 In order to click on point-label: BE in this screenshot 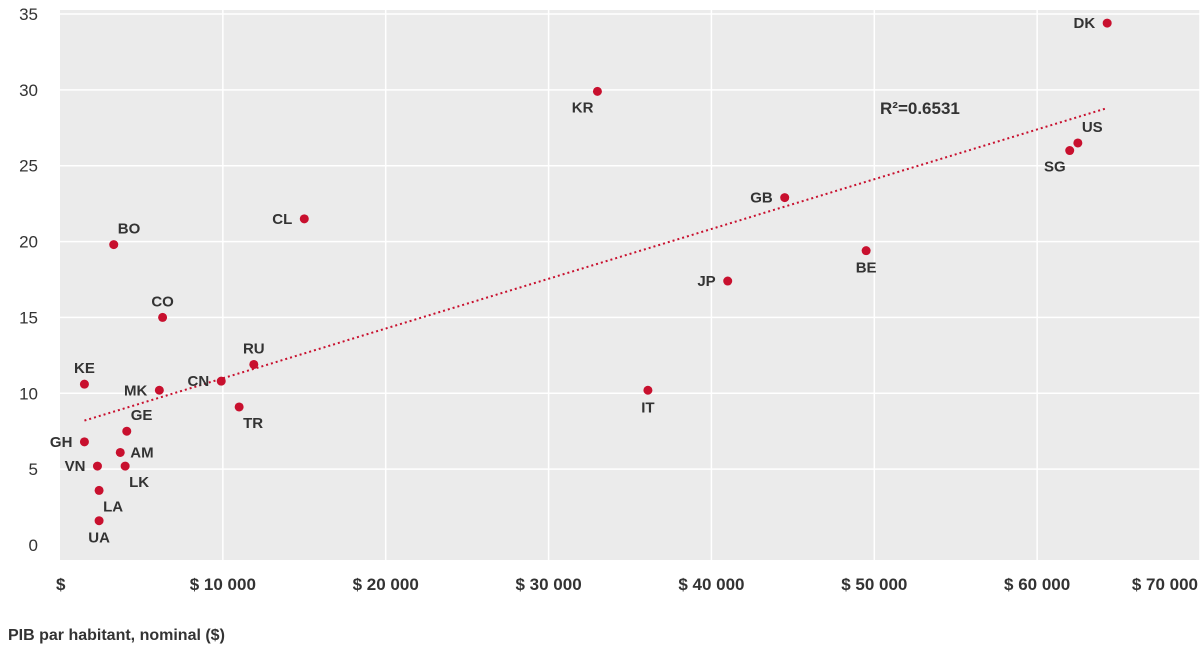, I will do `click(866, 268)`.